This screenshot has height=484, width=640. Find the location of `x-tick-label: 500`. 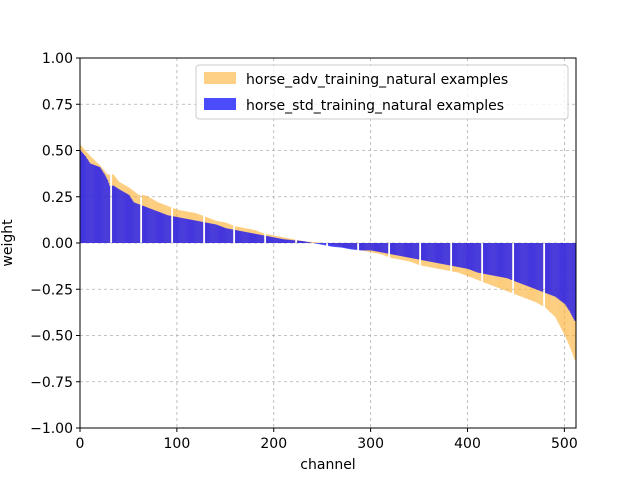

x-tick-label: 500 is located at coordinates (564, 444).